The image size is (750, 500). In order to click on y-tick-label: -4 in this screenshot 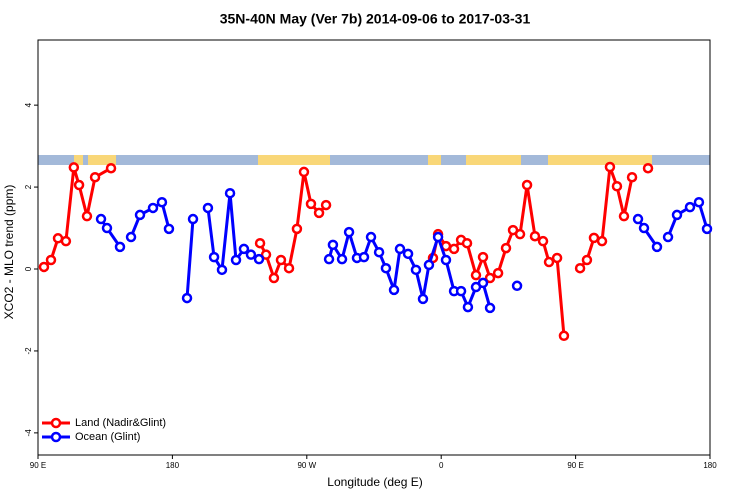, I will do `click(28, 433)`.